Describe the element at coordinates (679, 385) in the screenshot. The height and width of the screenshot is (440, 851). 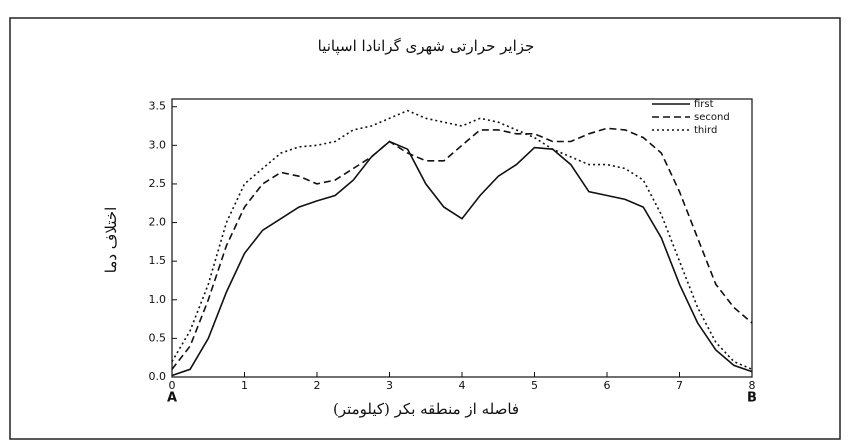
I see `x-tick-label: 7` at that location.